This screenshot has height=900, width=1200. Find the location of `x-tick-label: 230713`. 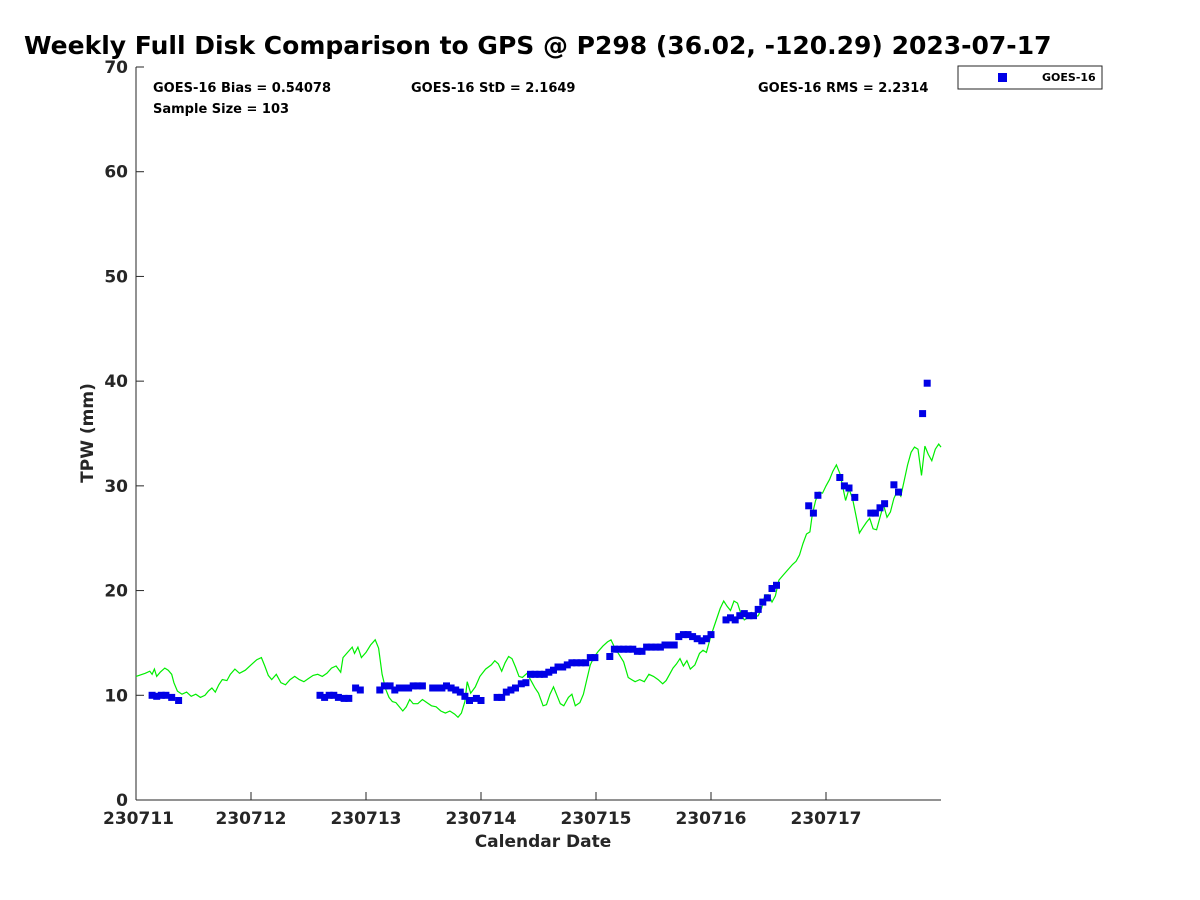

x-tick-label: 230713 is located at coordinates (366, 819).